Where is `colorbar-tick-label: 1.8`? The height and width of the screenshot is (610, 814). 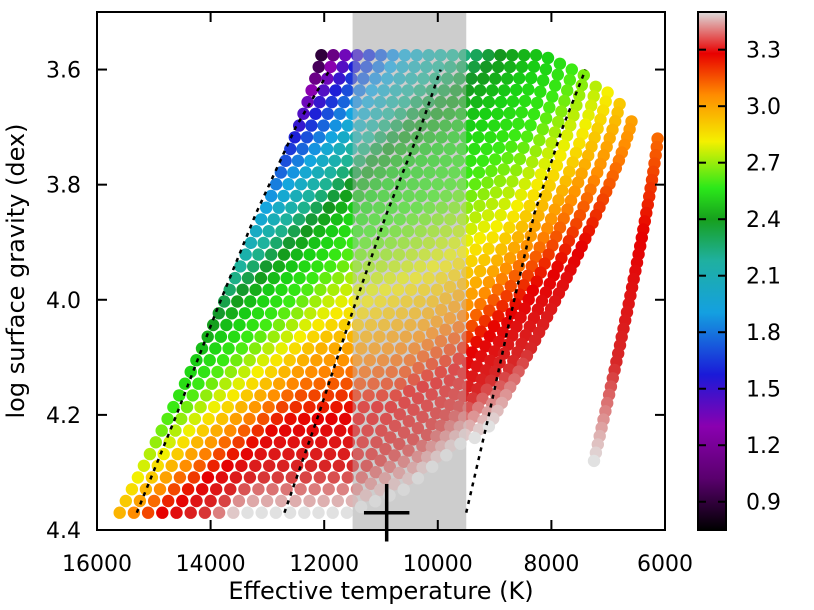 colorbar-tick-label: 1.8 is located at coordinates (763, 333).